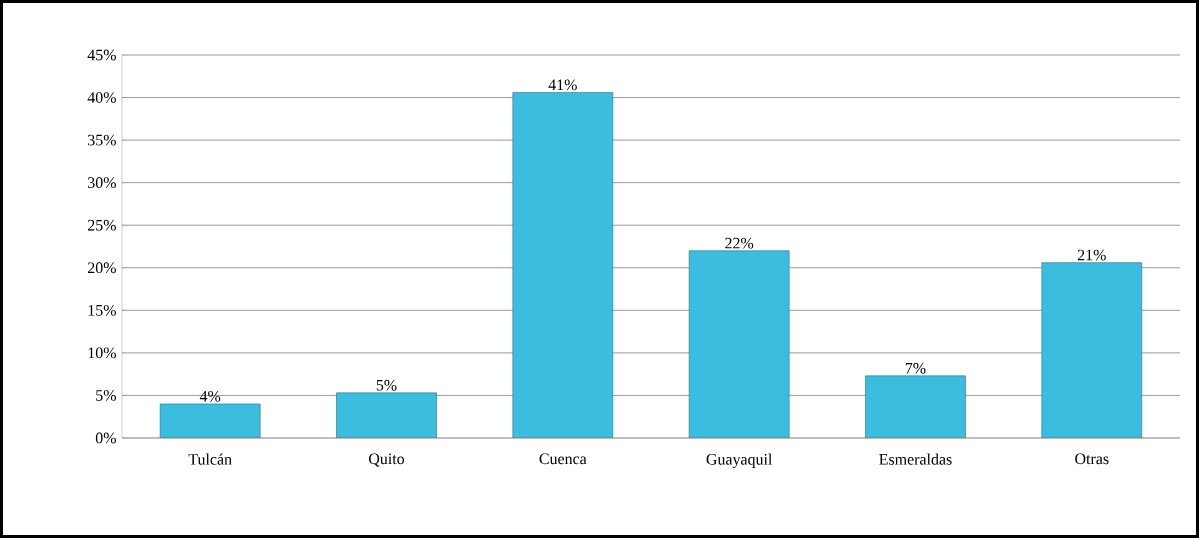 The width and height of the screenshot is (1199, 538). I want to click on y-tick-label: 0%, so click(105, 438).